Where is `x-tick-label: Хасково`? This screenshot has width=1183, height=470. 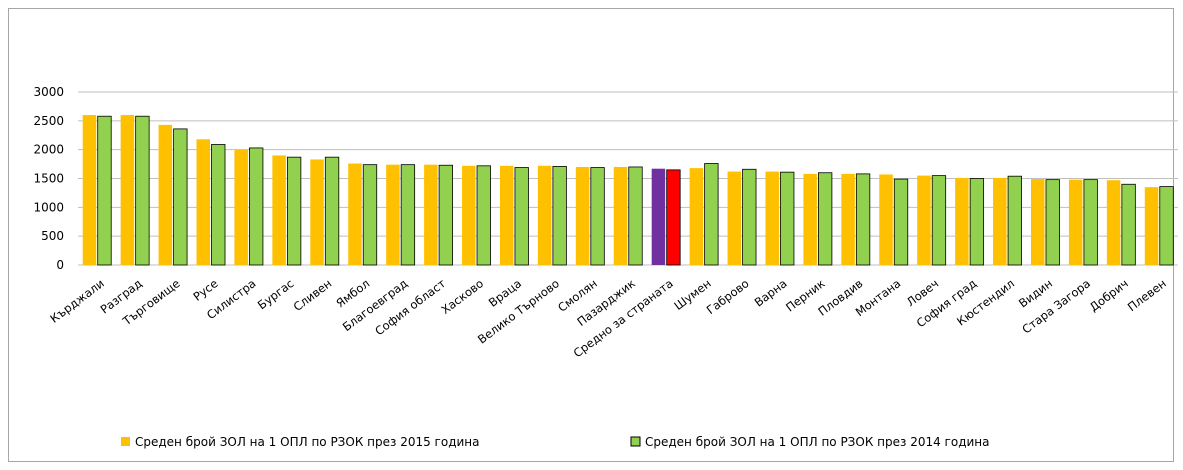
x-tick-label: Хасково is located at coordinates (462, 296).